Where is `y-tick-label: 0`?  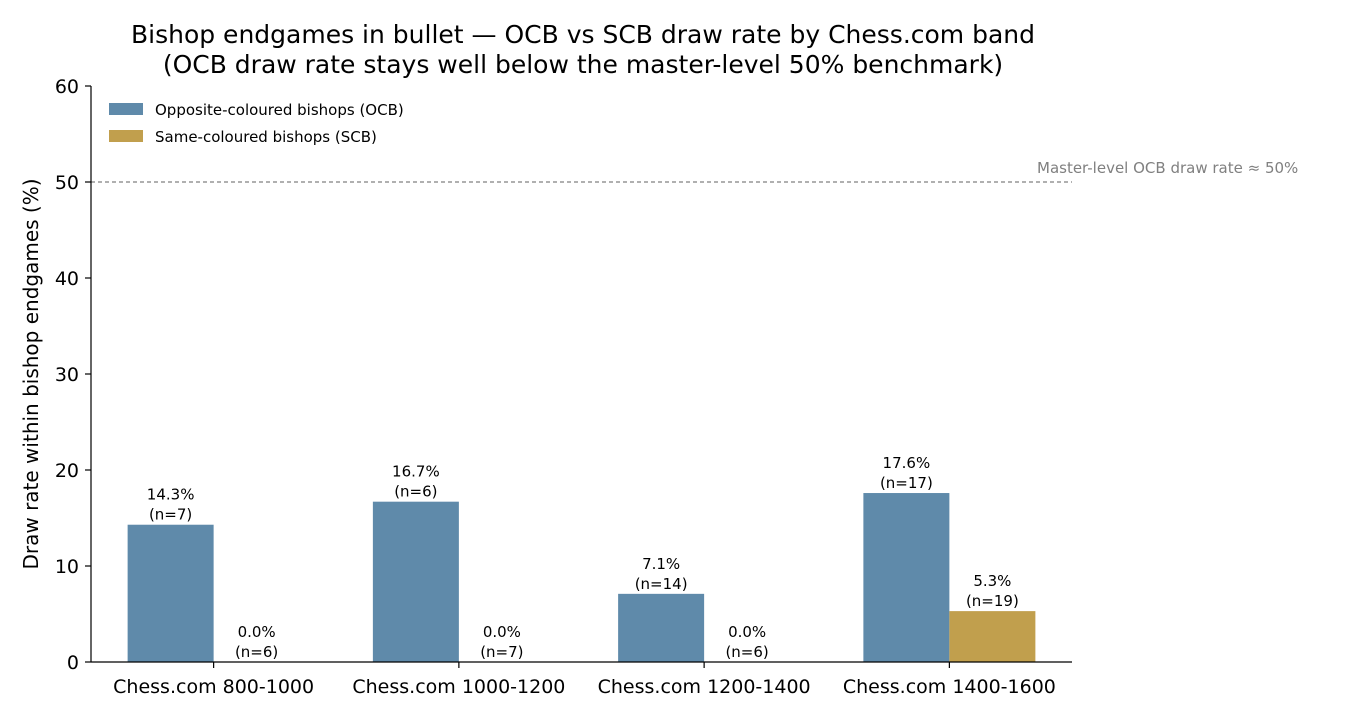
y-tick-label: 0 is located at coordinates (73, 663).